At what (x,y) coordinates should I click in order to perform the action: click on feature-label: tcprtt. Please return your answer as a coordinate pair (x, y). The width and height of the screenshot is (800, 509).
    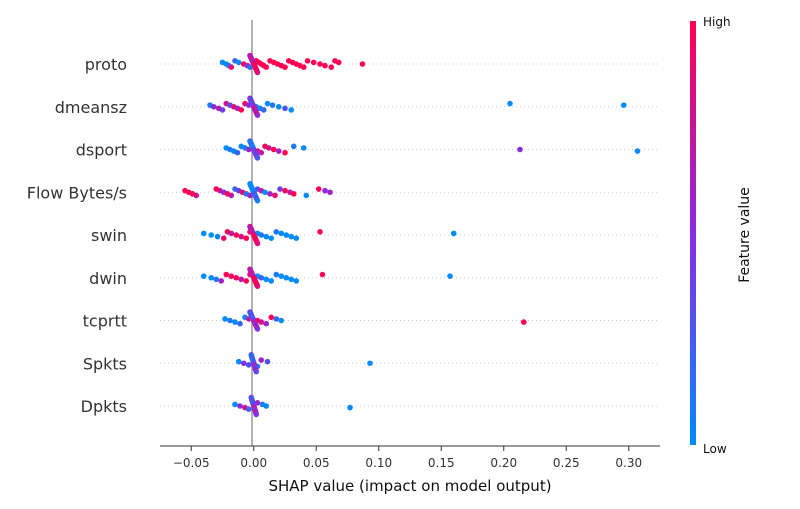
    Looking at the image, I should click on (105, 321).